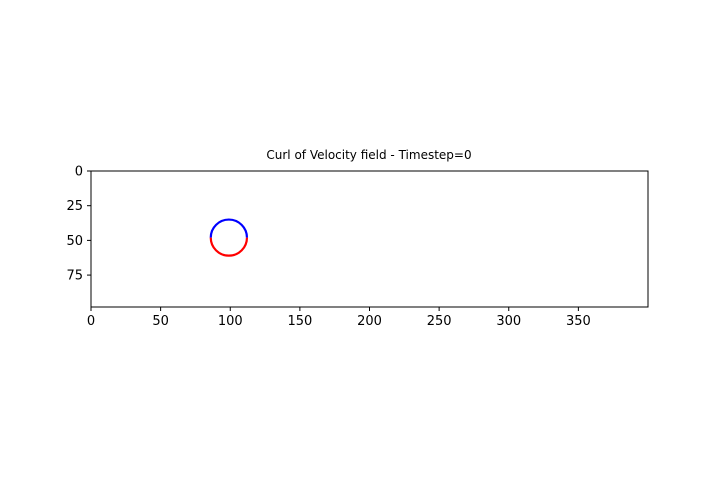 Image resolution: width=720 pixels, height=480 pixels. What do you see at coordinates (299, 321) in the screenshot?
I see `x-tick-label: 150` at bounding box center [299, 321].